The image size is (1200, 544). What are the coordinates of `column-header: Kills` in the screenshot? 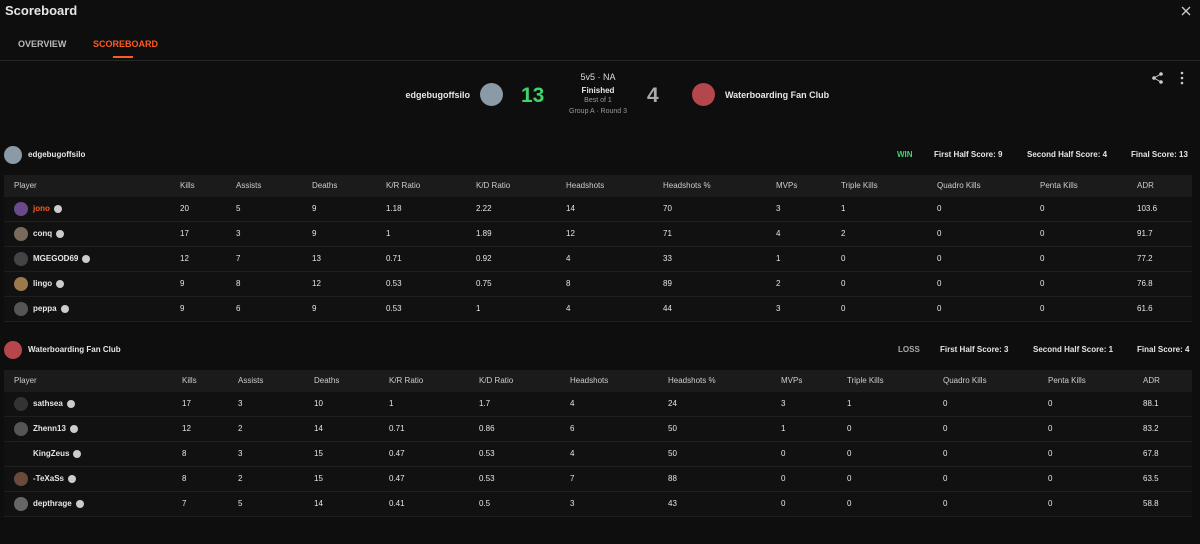 It's located at (189, 380).